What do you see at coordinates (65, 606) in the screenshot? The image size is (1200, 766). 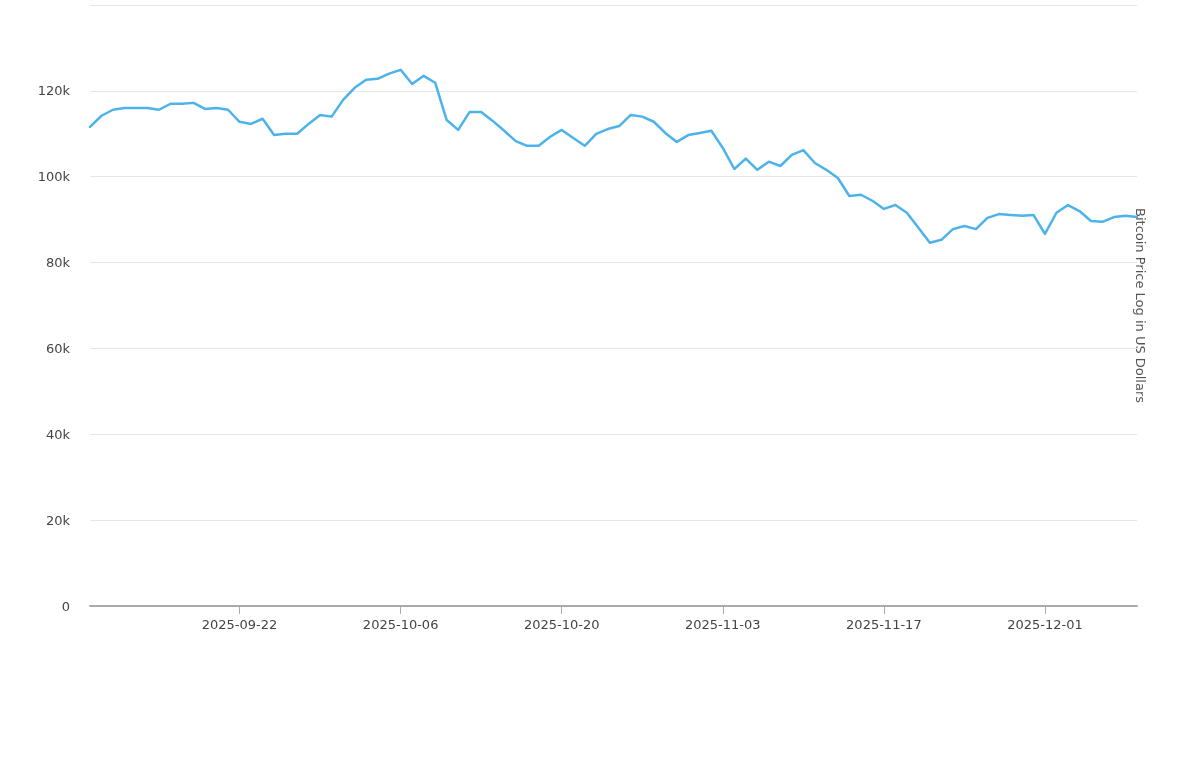 I see `y-tick-label: 0` at bounding box center [65, 606].